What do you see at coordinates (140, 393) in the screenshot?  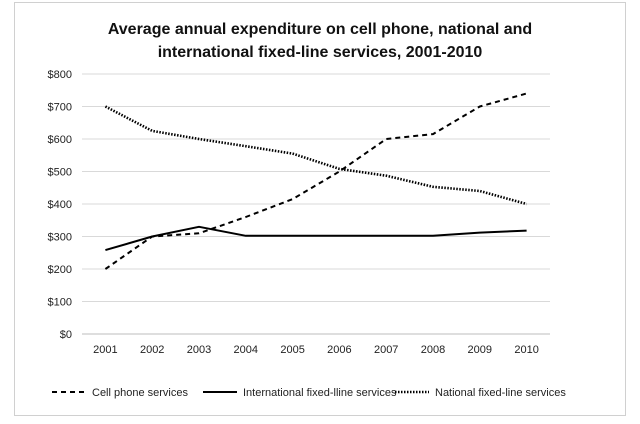 I see `legend-label: Cell phone services` at bounding box center [140, 393].